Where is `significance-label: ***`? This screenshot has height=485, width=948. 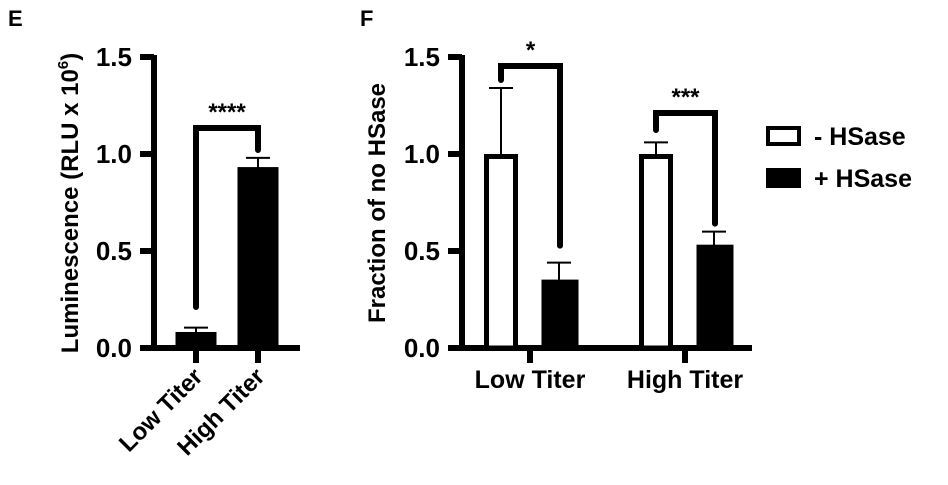
significance-label: *** is located at coordinates (685, 97).